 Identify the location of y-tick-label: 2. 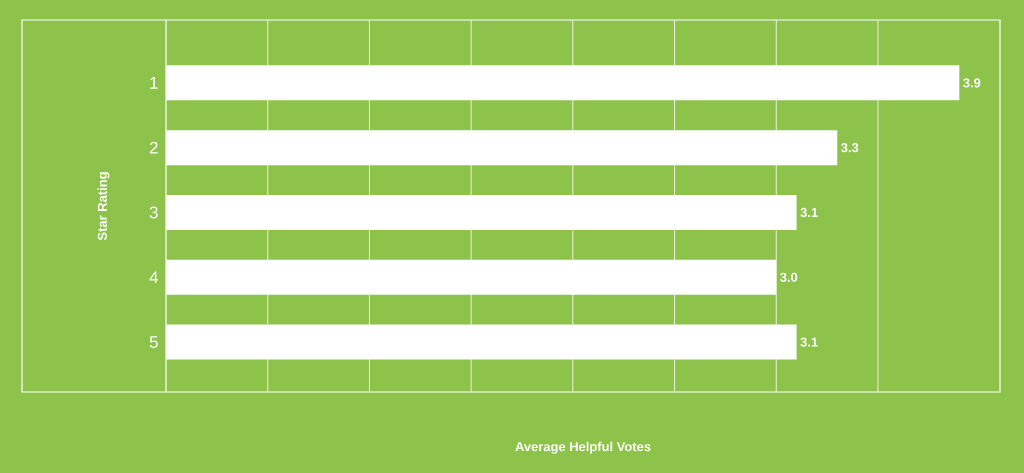
(153, 147).